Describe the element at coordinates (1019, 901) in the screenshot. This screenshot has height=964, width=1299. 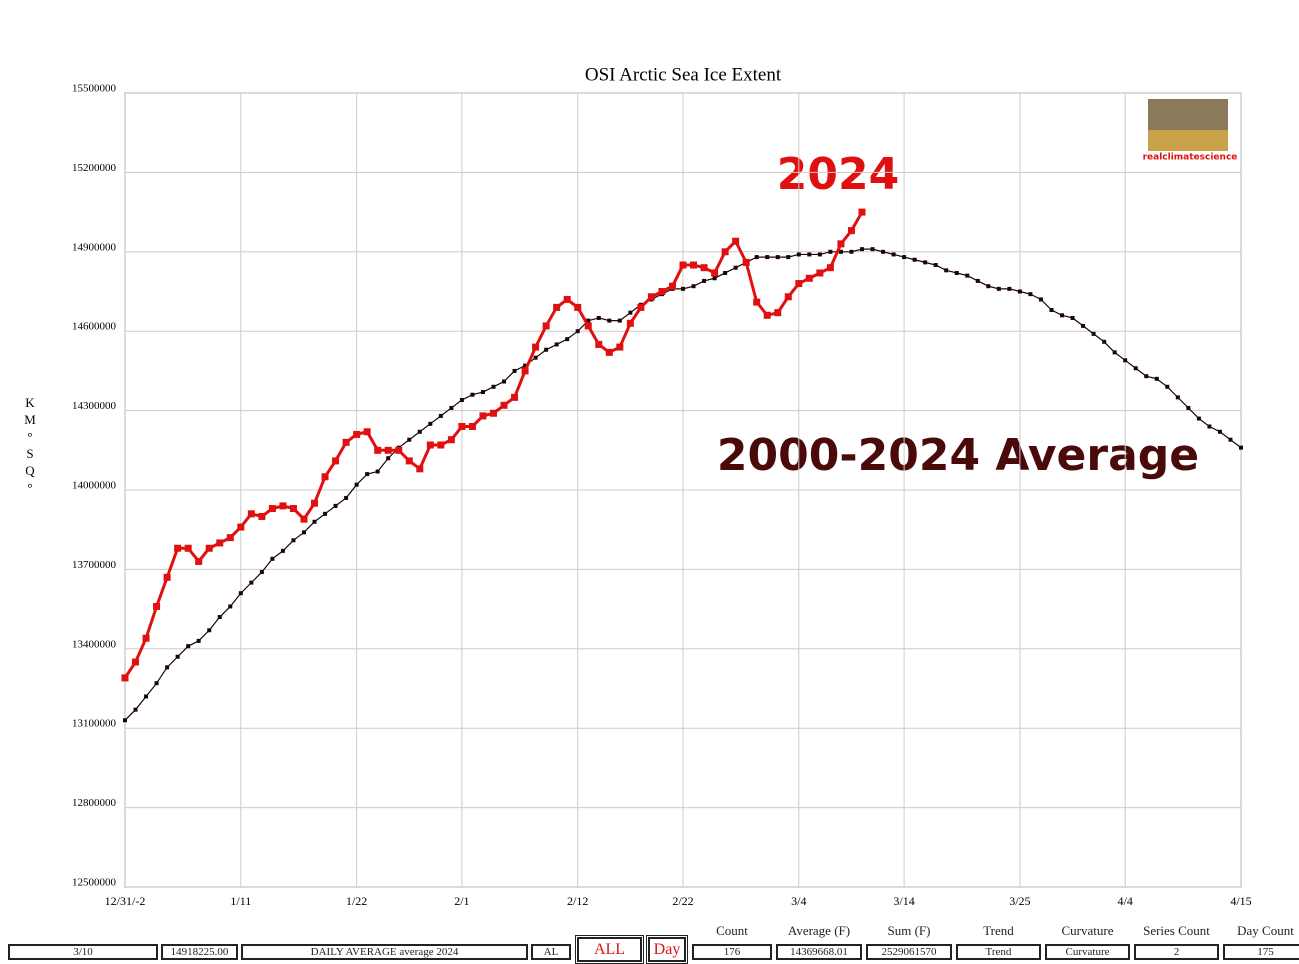
I see `x-tick-label: 3/25` at that location.